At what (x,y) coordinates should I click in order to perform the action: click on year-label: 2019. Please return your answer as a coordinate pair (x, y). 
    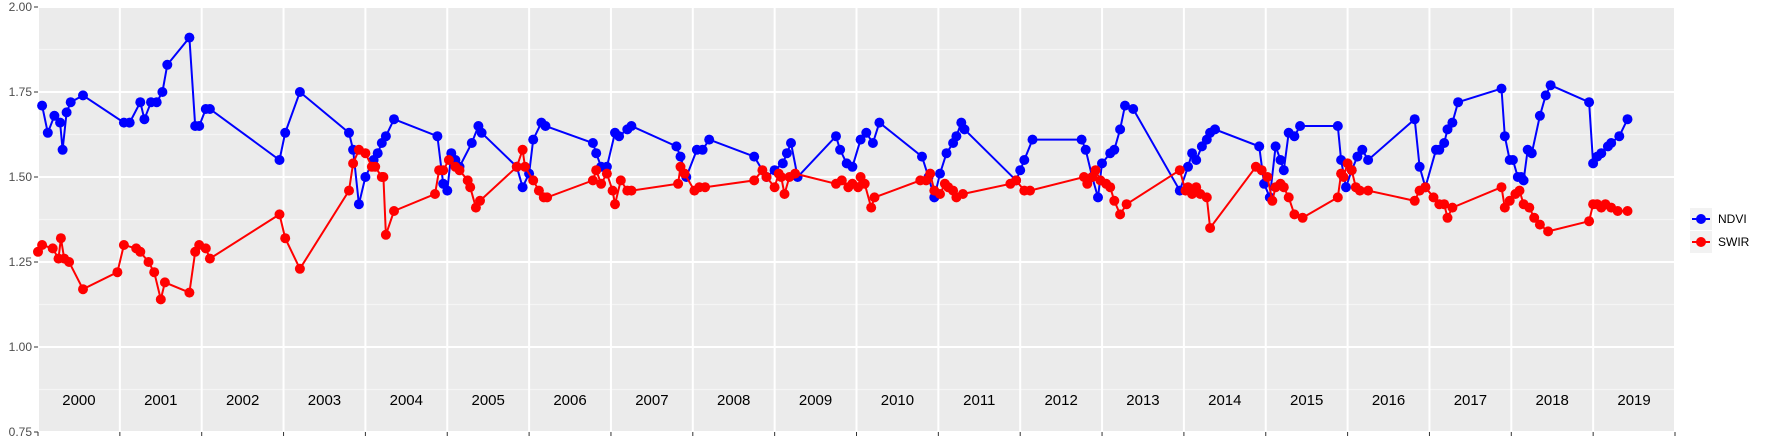
    Looking at the image, I should click on (1633, 400).